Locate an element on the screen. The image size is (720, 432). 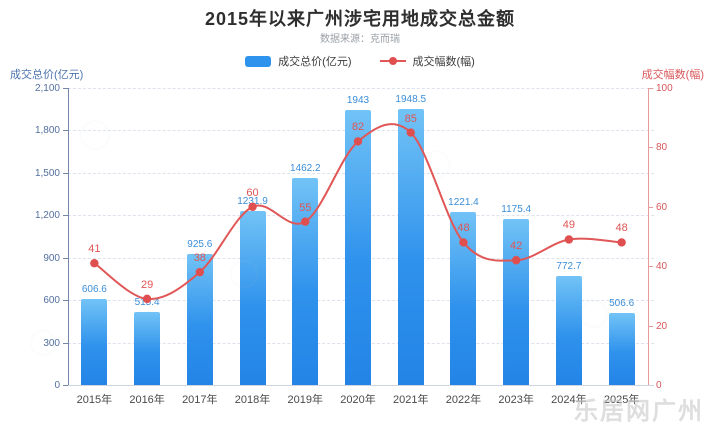
x-axis-label: 2019年 is located at coordinates (305, 400).